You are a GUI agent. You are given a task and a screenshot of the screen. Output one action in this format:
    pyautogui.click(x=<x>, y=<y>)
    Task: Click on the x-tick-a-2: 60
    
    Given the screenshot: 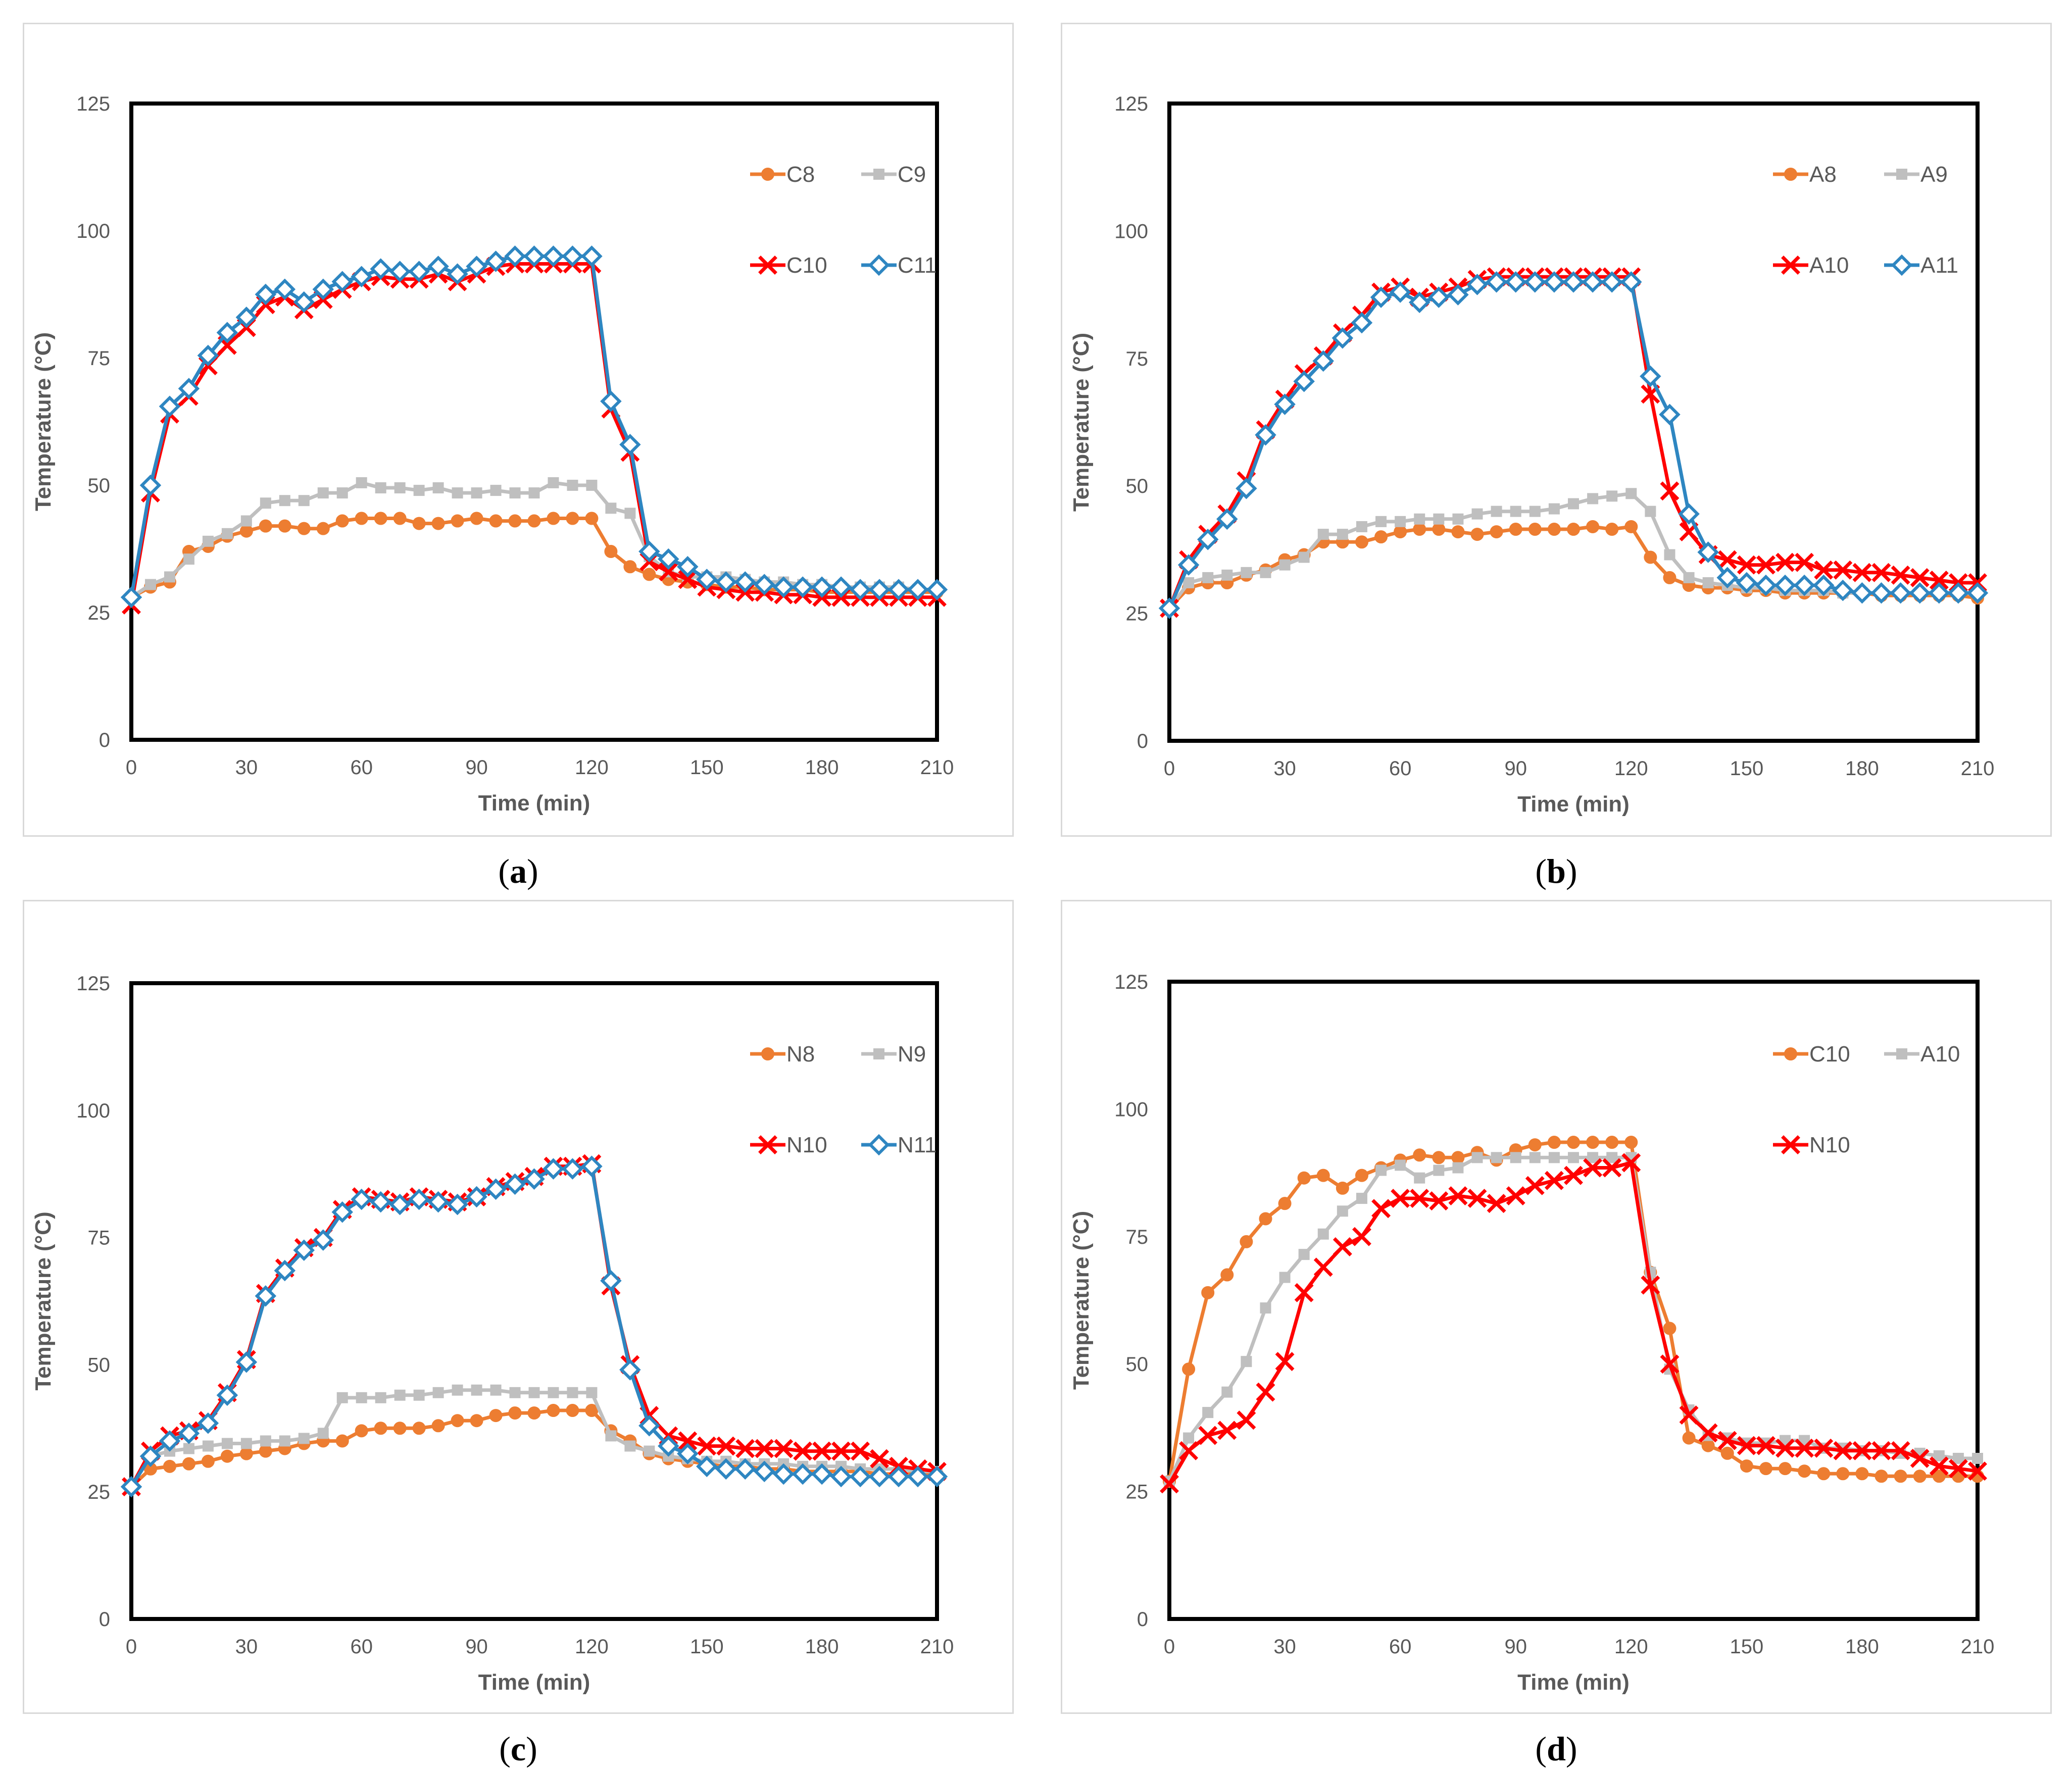 What is the action you would take?
    pyautogui.click(x=361, y=767)
    